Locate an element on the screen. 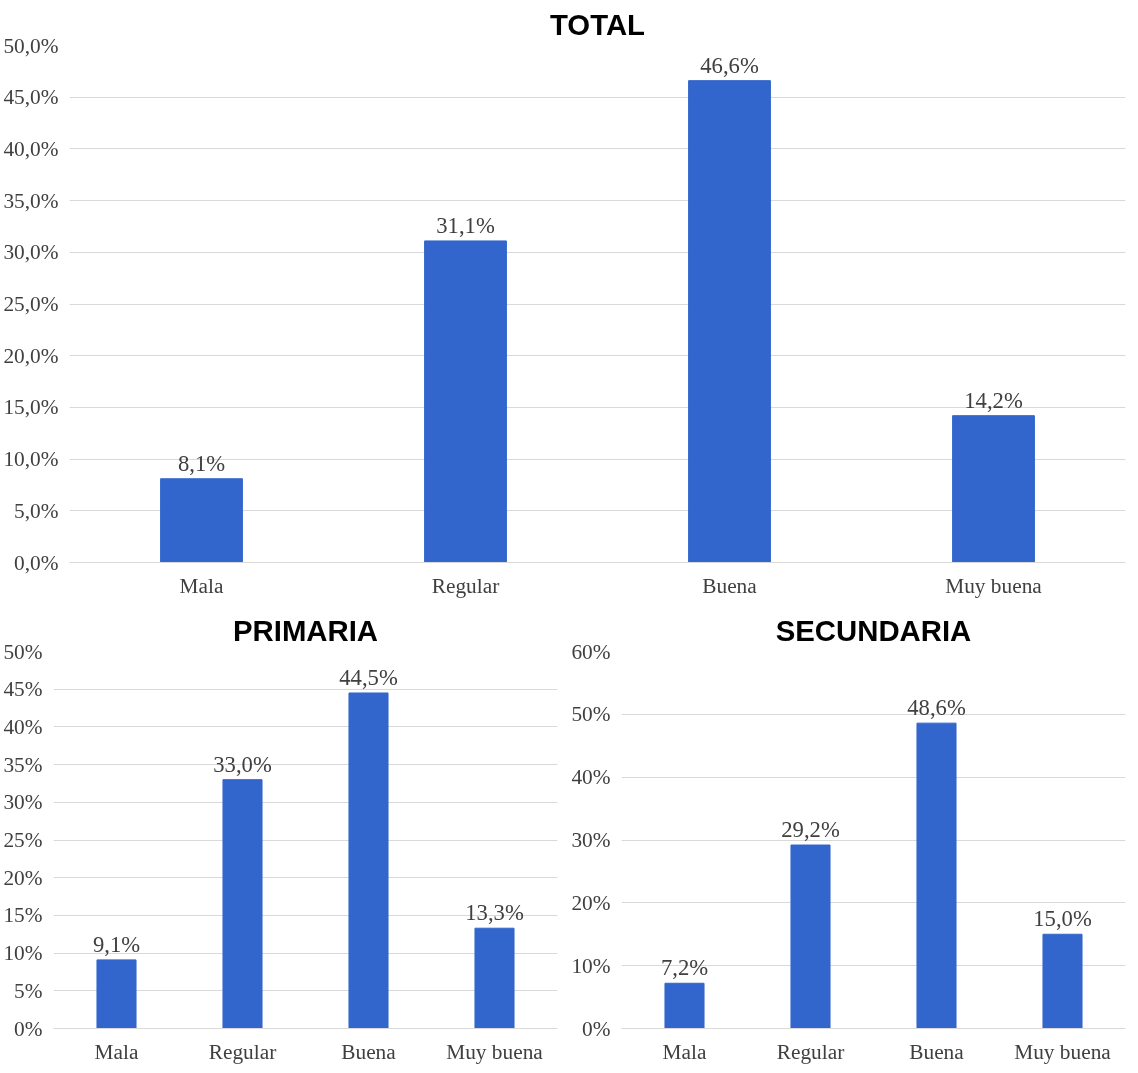 The image size is (1138, 1073). y-tick-label: 30,0% is located at coordinates (31, 252).